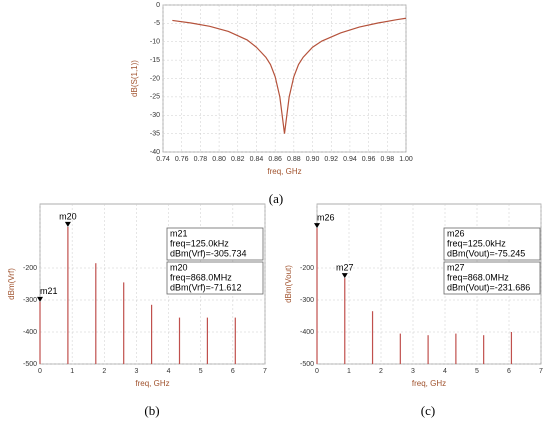  Describe the element at coordinates (288, 284) in the screenshot. I see `y-axis-label: dBm(Vout)` at that location.